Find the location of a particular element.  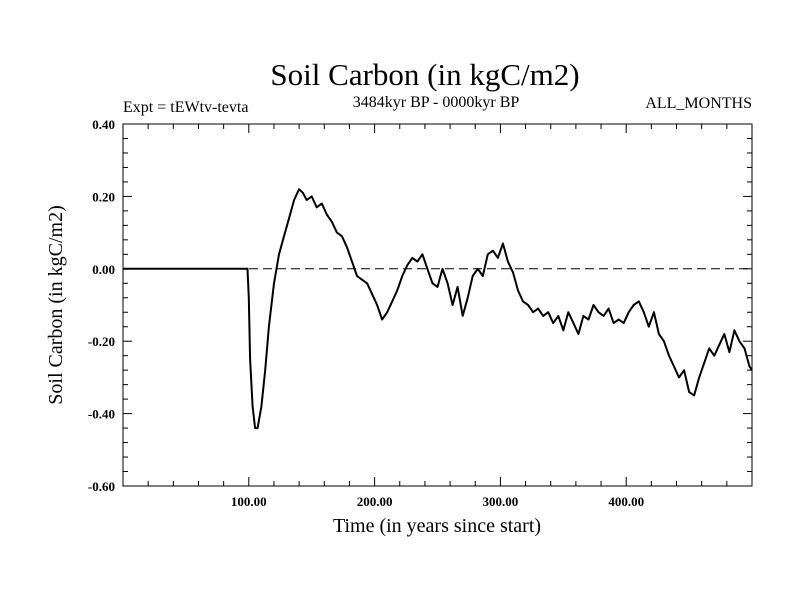

y-tick-label: -0.60 is located at coordinates (101, 486).